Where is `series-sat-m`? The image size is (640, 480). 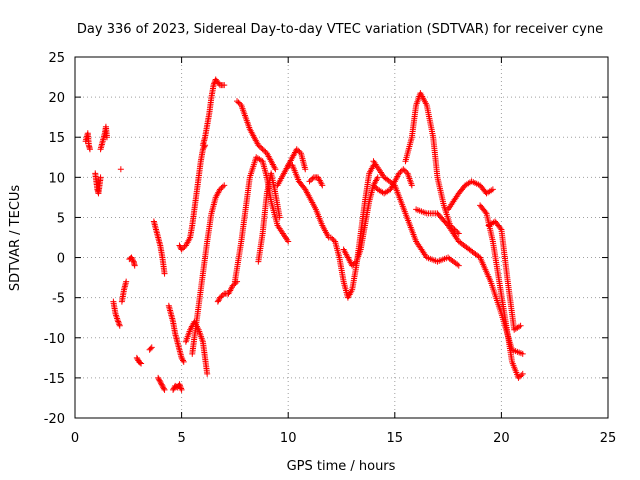 series-sat-m is located at coordinates (177, 387).